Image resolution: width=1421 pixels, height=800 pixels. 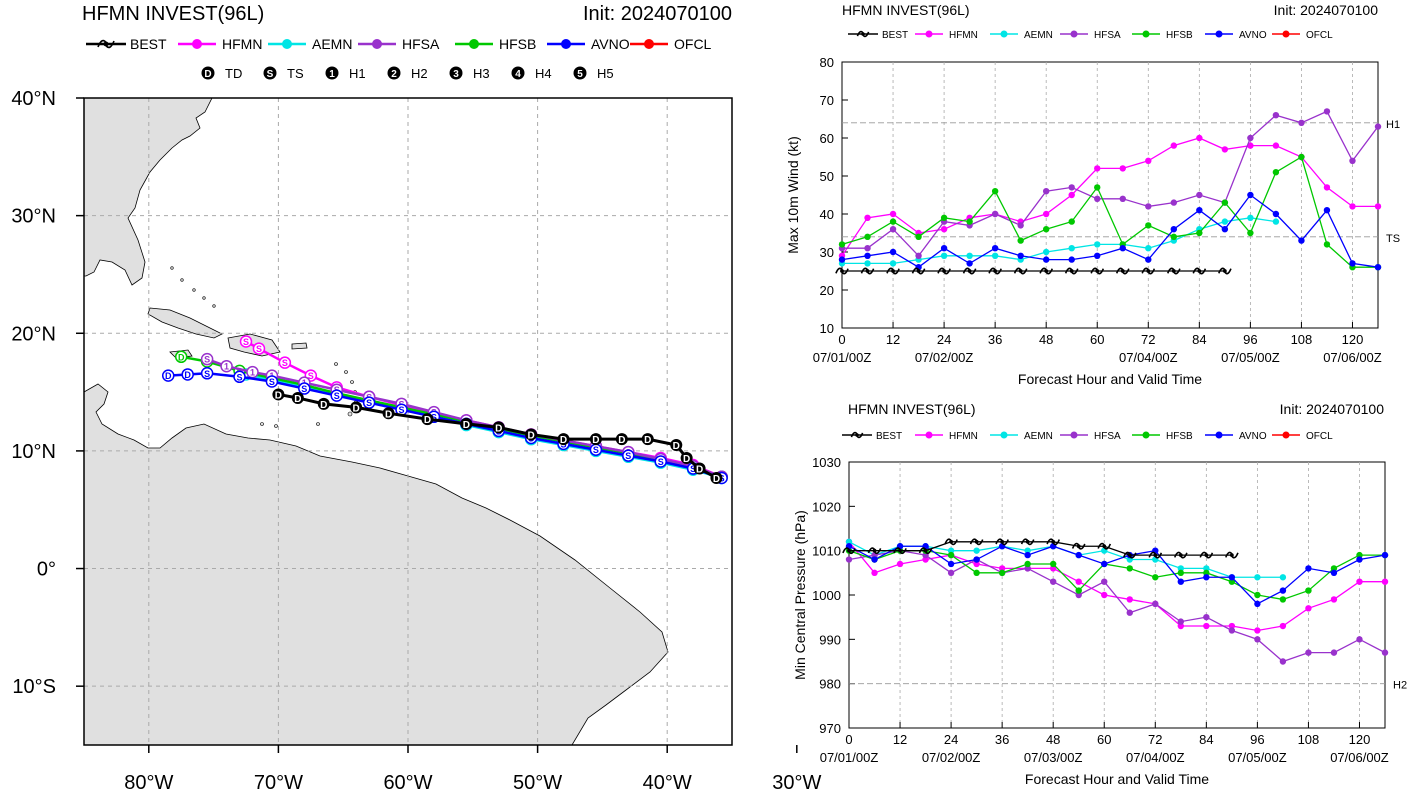 I want to click on date-label: 07/06/00Z, so click(x=1352, y=357).